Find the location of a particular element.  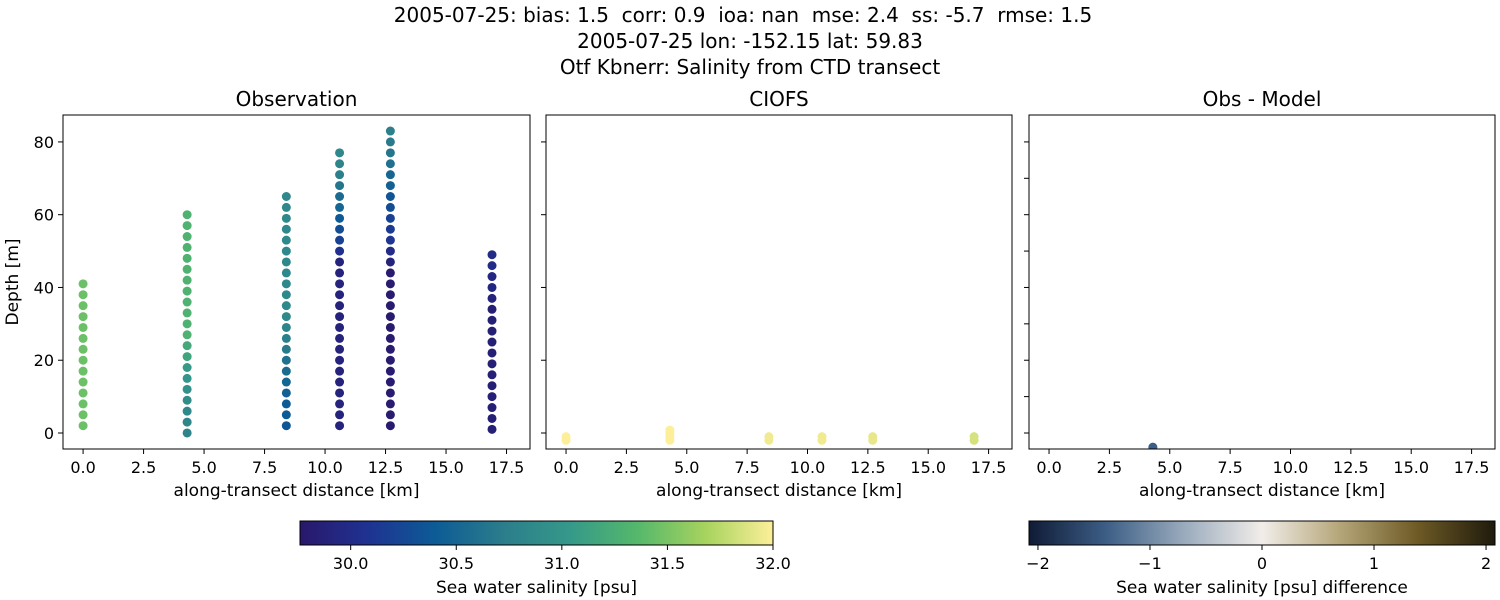

colorbar-tick-label: 1 is located at coordinates (1374, 563).